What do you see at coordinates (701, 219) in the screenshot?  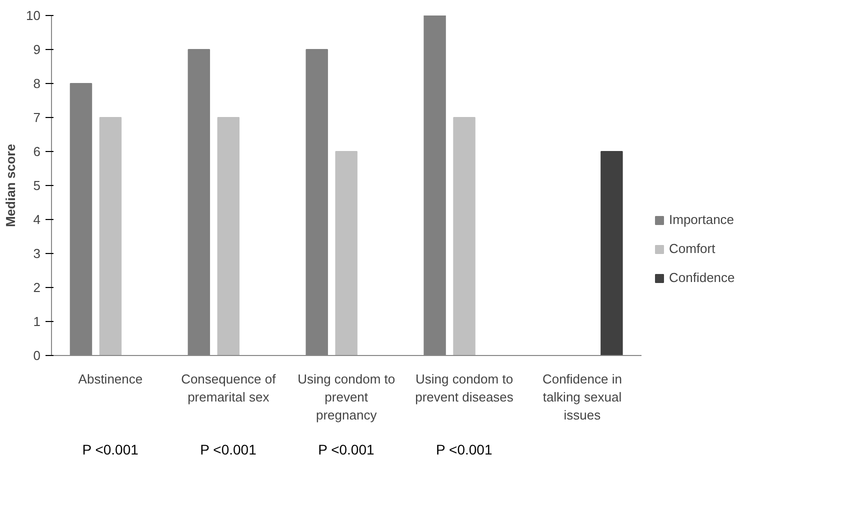 I see `legend-label: Importance` at bounding box center [701, 219].